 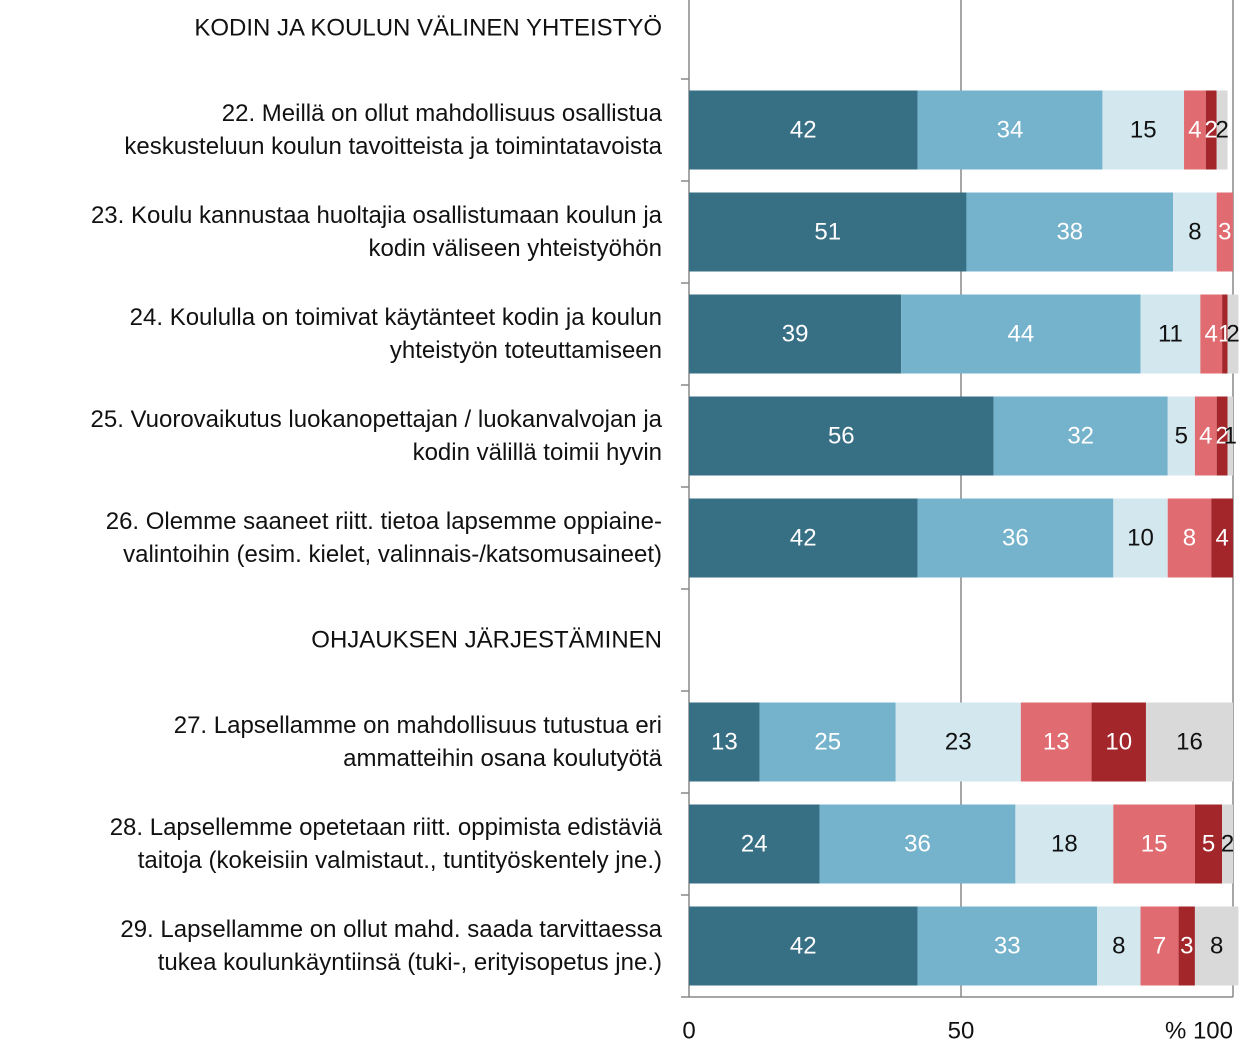 What do you see at coordinates (486, 640) in the screenshot?
I see `category-label: OHJAUKSEN JÄRJESTÄMINEN` at bounding box center [486, 640].